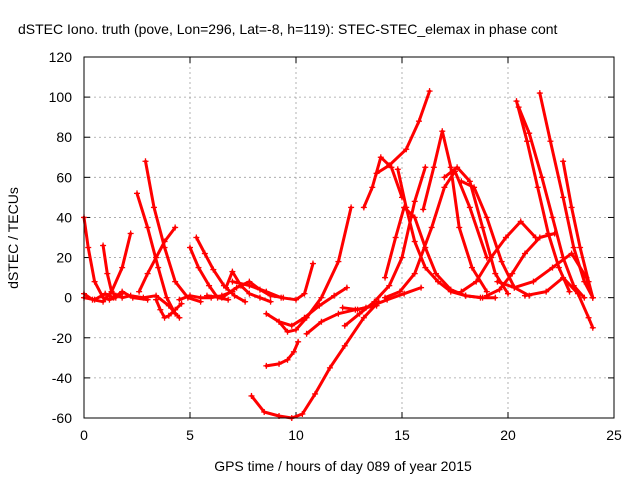 The image size is (640, 480). I want to click on x-tick-label: 0, so click(84, 435).